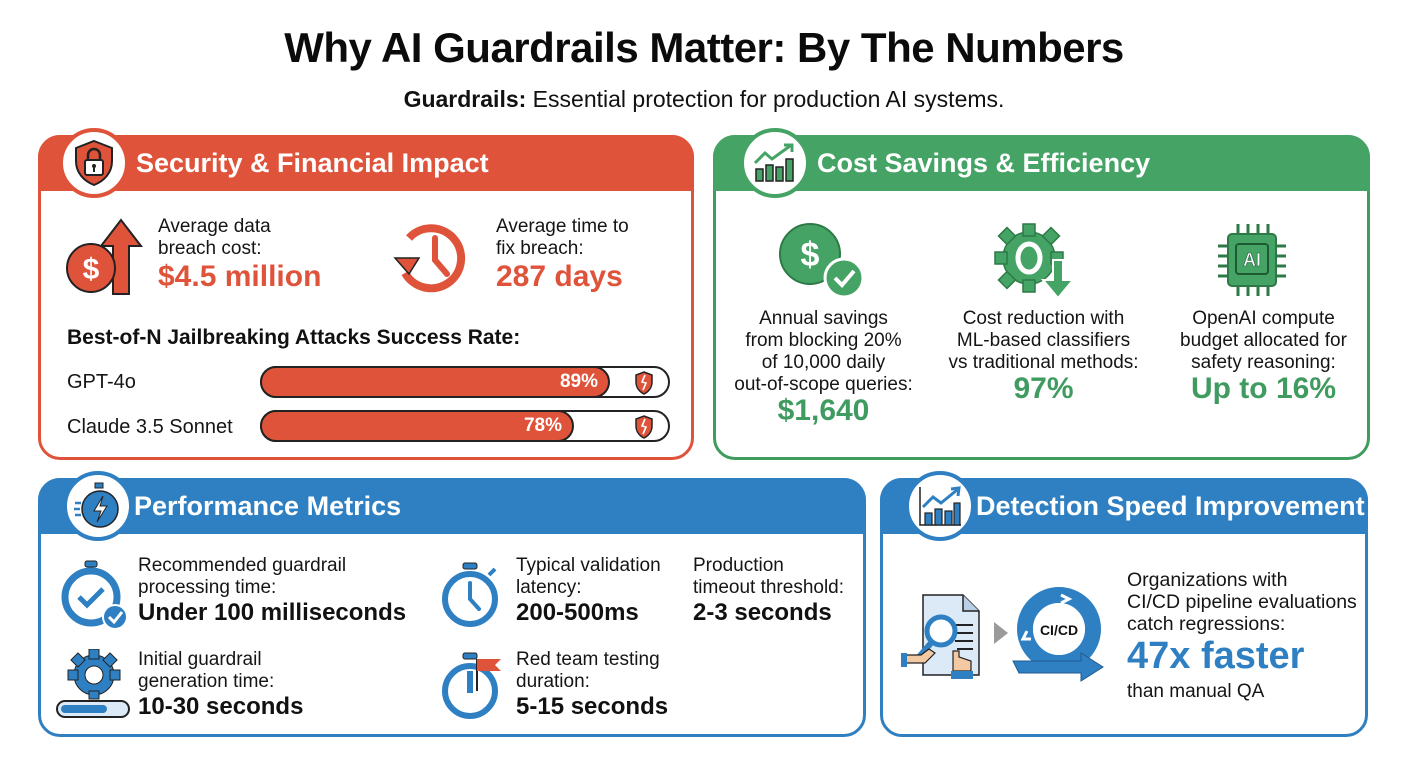 This screenshot has height=768, width=1408. Describe the element at coordinates (1036, 262) in the screenshot. I see `gear-down-arrow-icon` at that location.